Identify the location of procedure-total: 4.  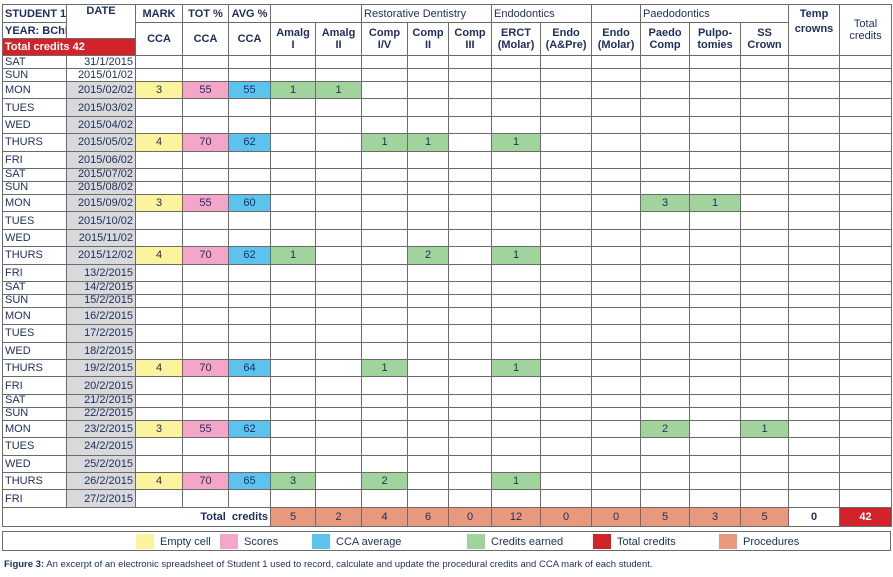
(384, 516).